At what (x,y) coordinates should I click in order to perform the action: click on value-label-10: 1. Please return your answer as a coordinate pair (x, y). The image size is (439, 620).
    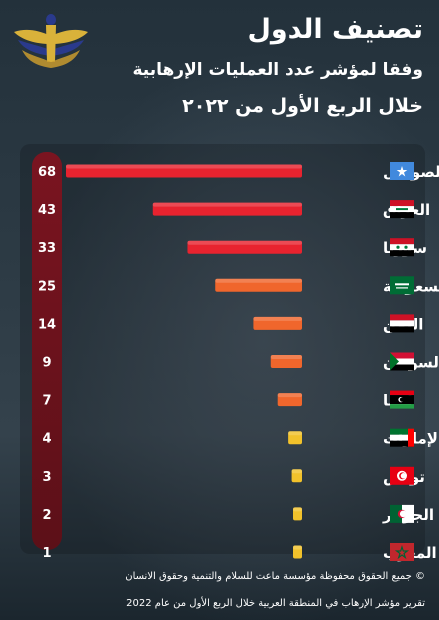
    Looking at the image, I should click on (46, 553).